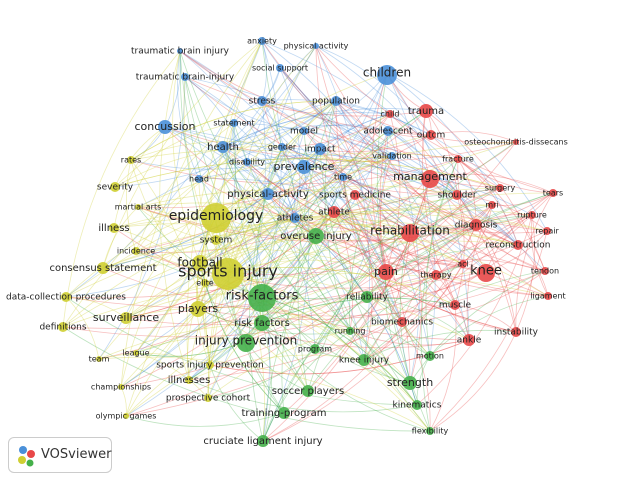 The height and width of the screenshot is (482, 634). What do you see at coordinates (180, 52) in the screenshot?
I see `node-label: traumatic brain injury` at bounding box center [180, 52].